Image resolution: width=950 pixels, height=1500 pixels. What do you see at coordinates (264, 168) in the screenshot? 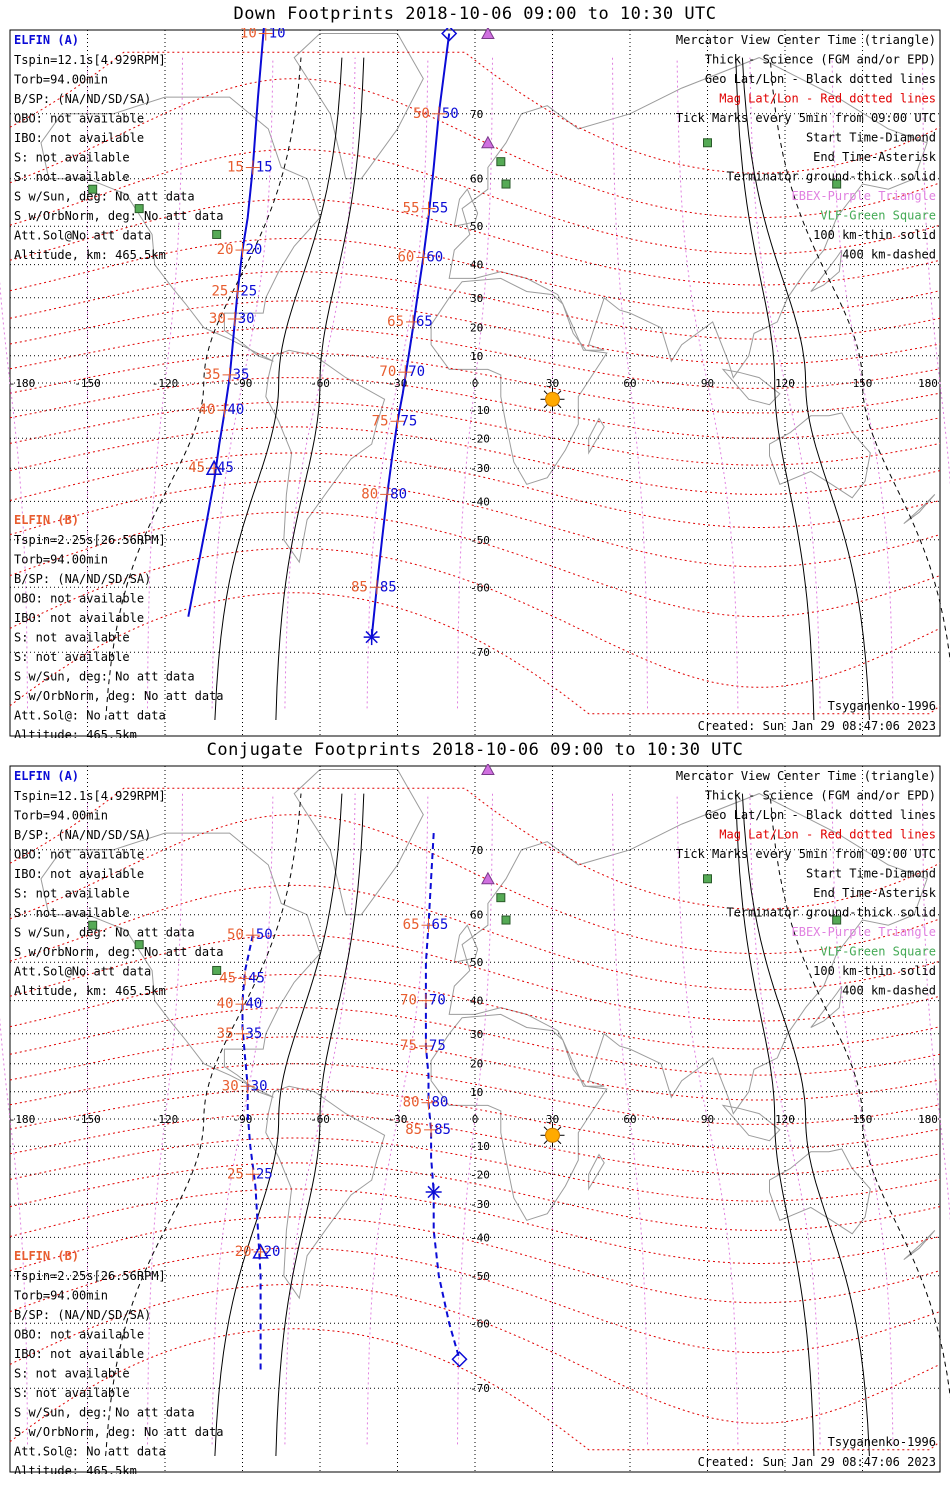
I see `tick-time-label-a: 15` at bounding box center [264, 168].